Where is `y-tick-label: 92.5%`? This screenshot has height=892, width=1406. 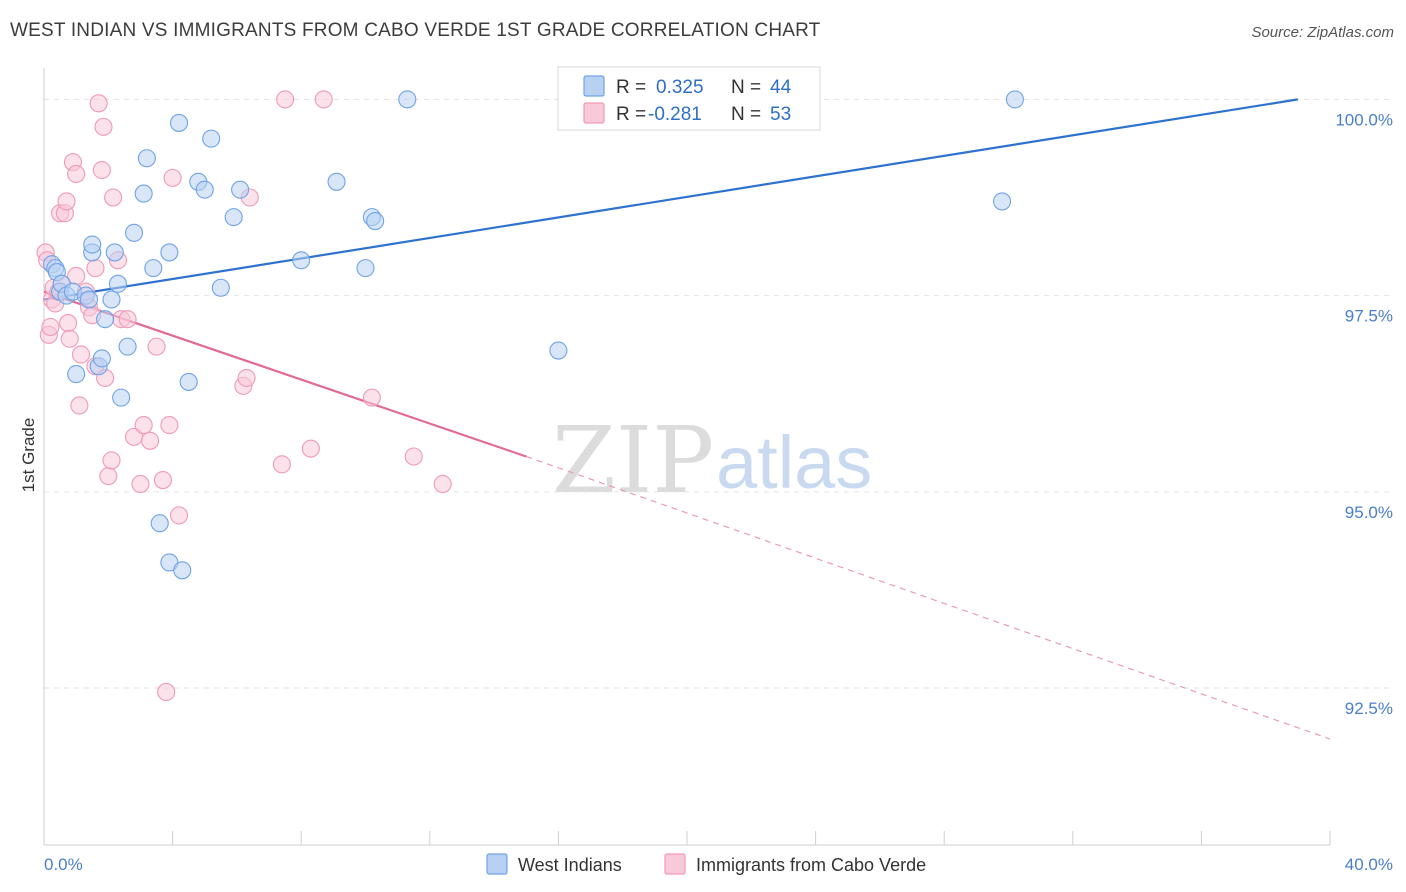 y-tick-label: 92.5% is located at coordinates (1369, 708).